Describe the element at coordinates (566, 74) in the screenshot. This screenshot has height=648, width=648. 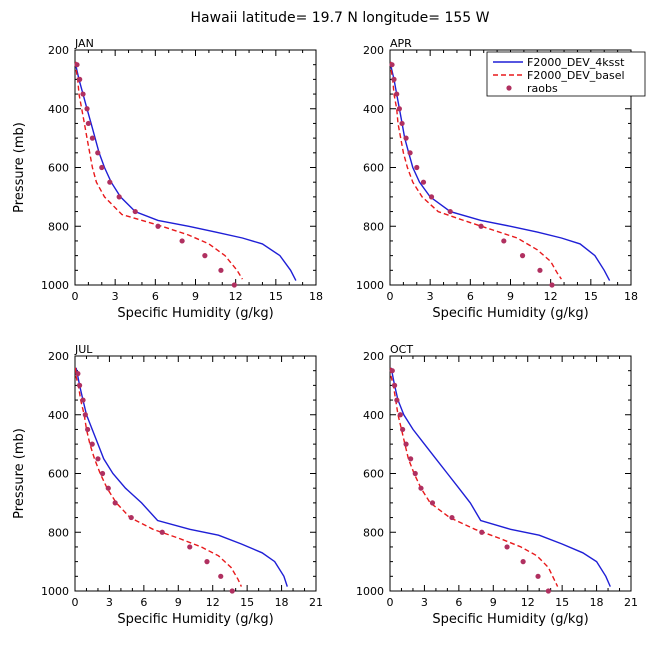
I see `legend-box` at that location.